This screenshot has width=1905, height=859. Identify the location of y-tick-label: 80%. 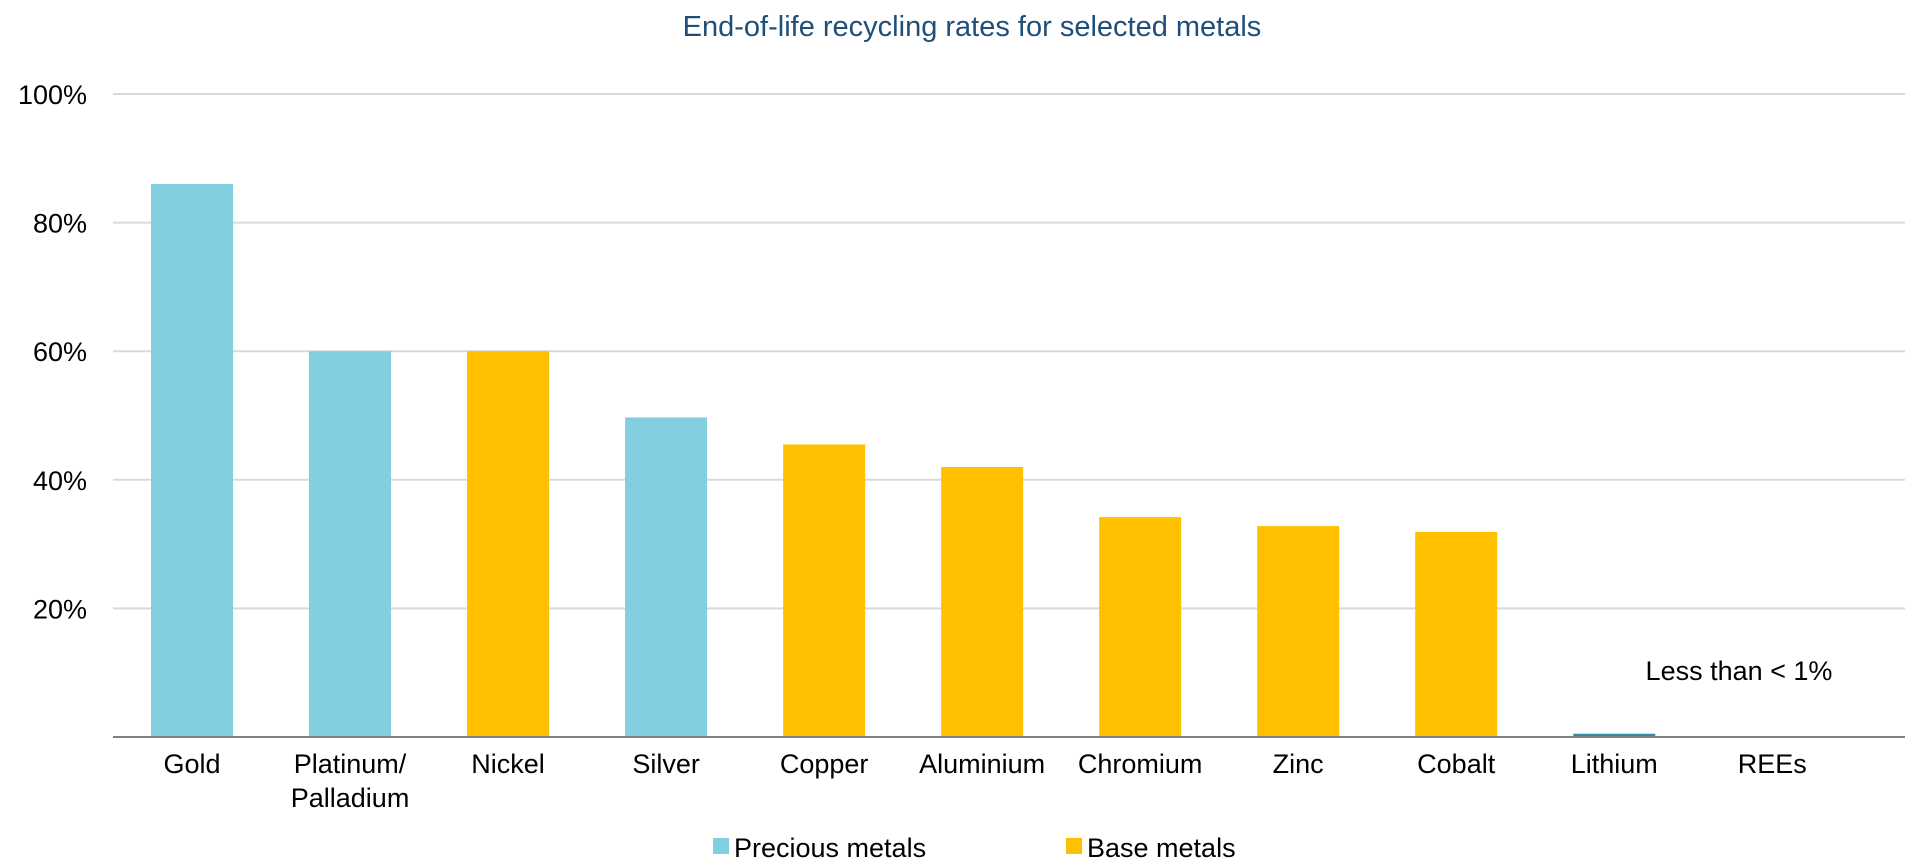
(60, 224).